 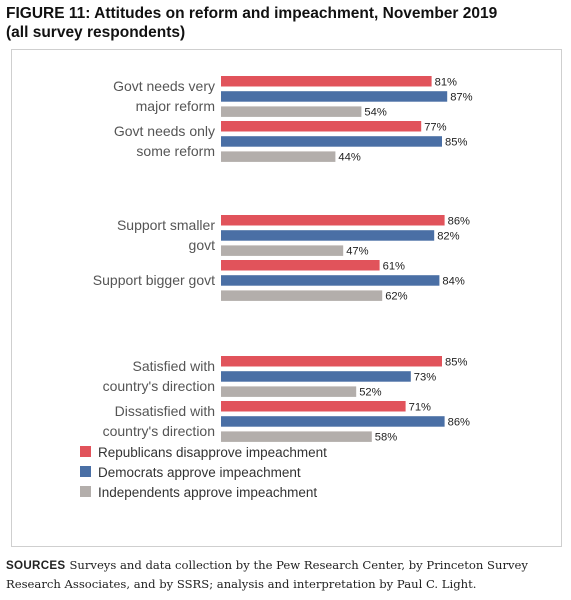 I want to click on data-label-6-1: 71%, so click(x=420, y=407).